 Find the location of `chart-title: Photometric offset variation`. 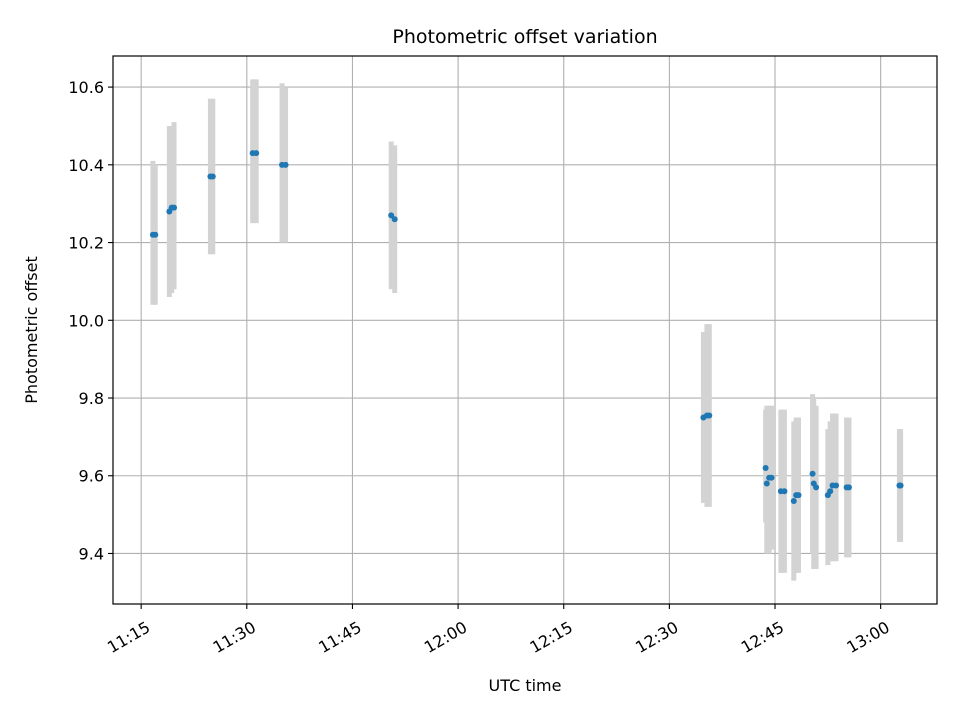

chart-title: Photometric offset variation is located at coordinates (524, 37).